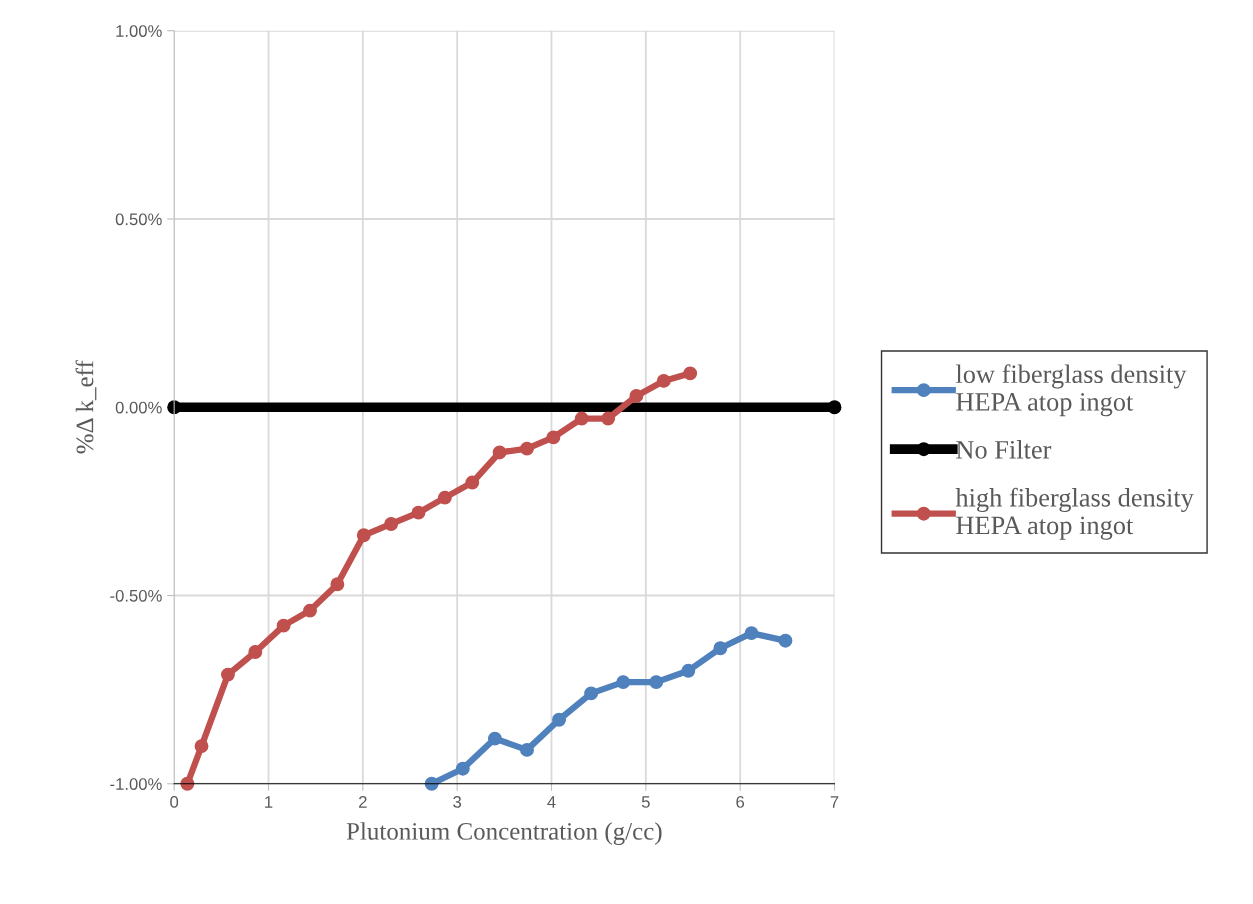 Image resolution: width=1253 pixels, height=904 pixels. Describe the element at coordinates (174, 802) in the screenshot. I see `x-tick-label: 0` at that location.